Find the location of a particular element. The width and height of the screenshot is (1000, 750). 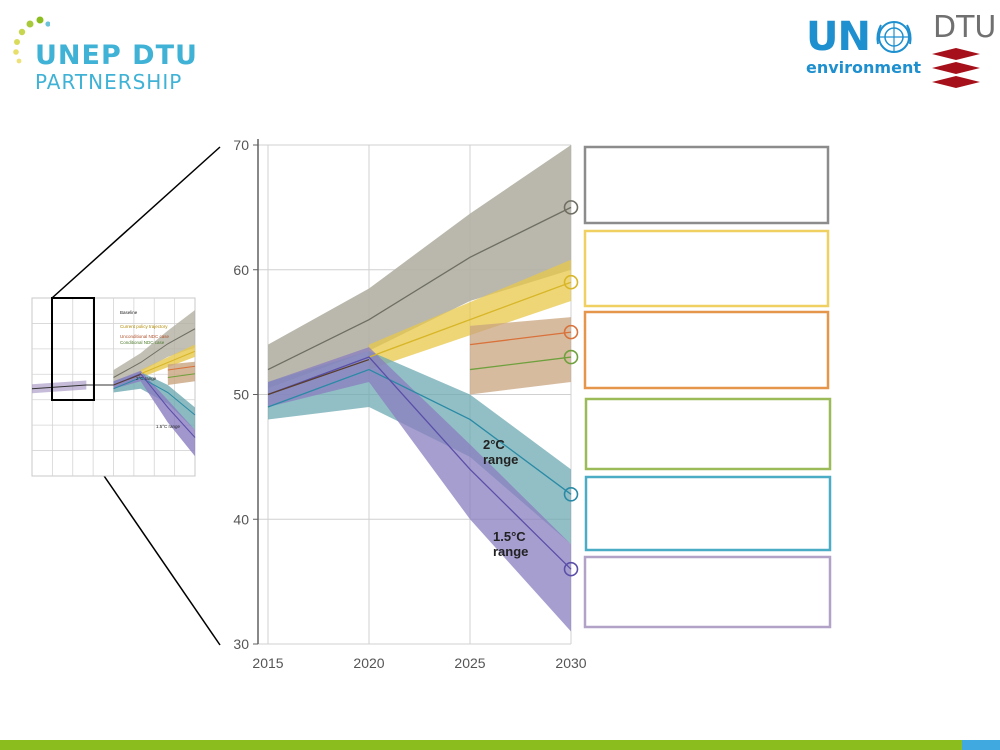

y-tick-label: 60 is located at coordinates (241, 270).